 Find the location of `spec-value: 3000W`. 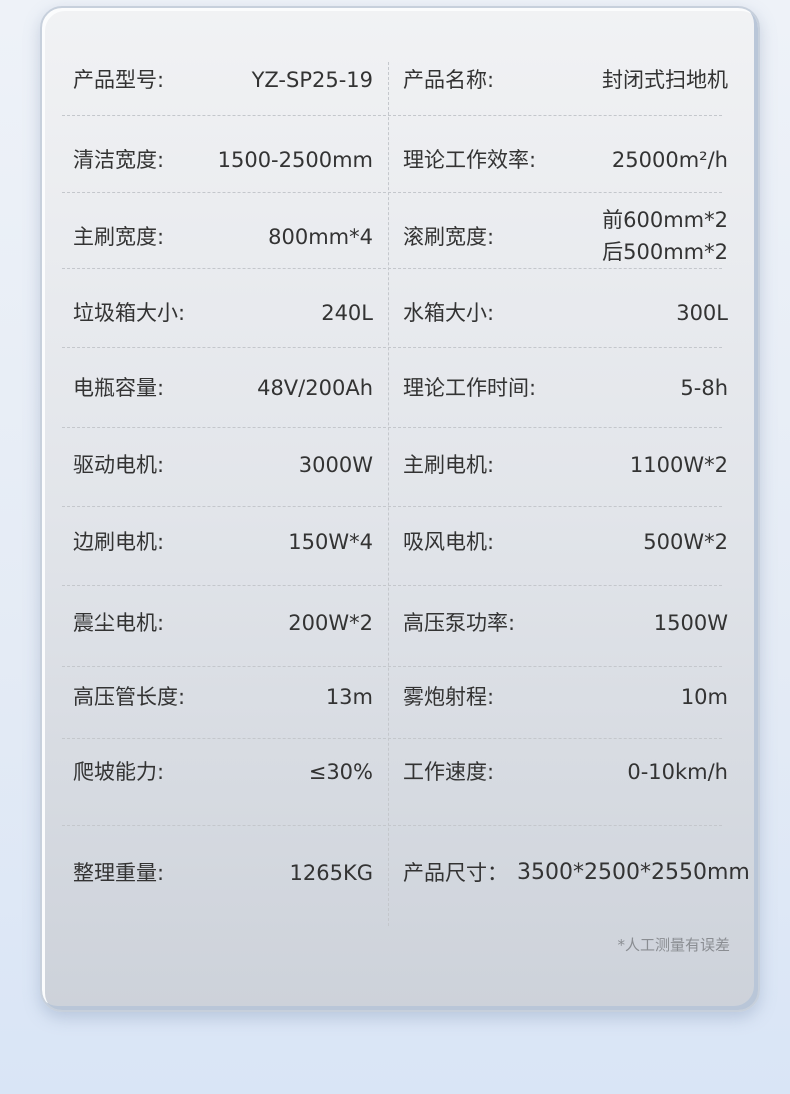

spec-value: 3000W is located at coordinates (335, 465).